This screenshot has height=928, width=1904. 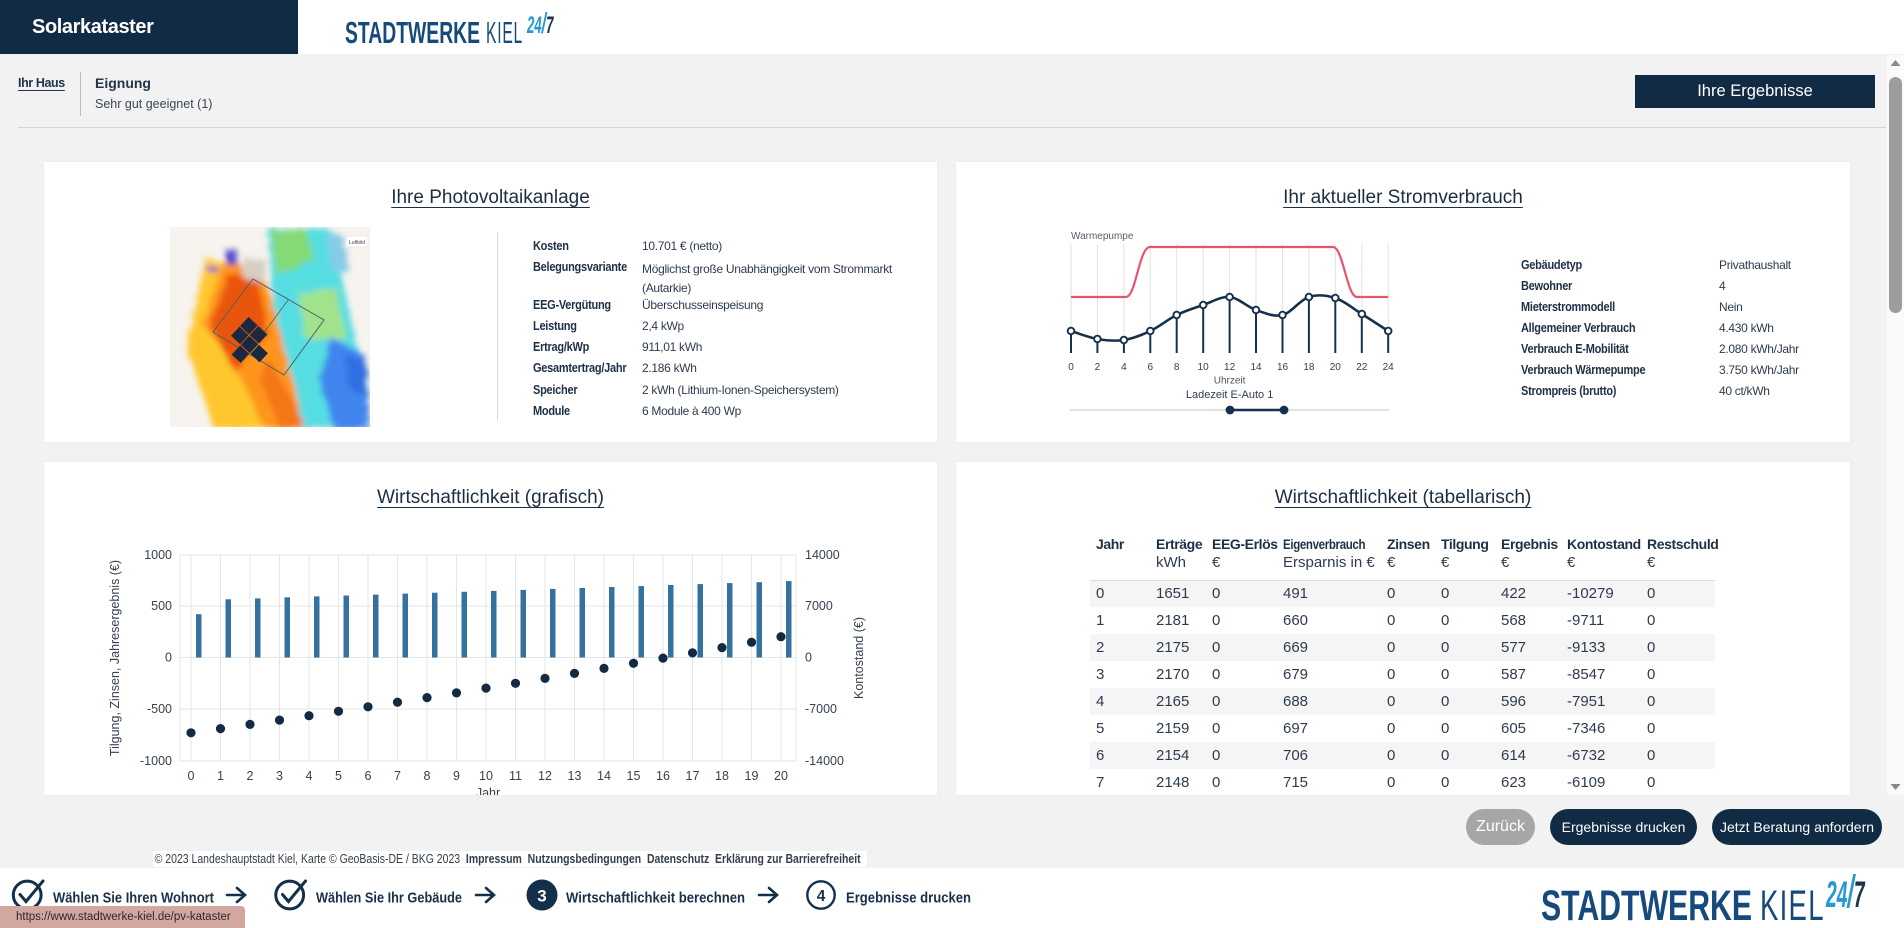 I want to click on svg-text: 11, so click(x=515, y=776).